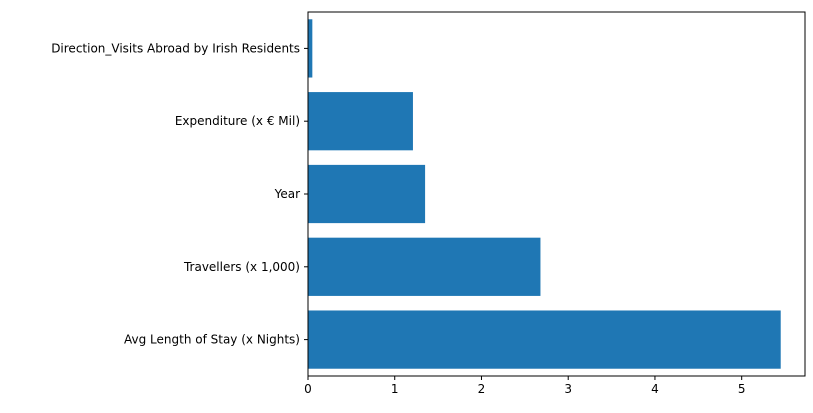 This screenshot has width=813, height=413. I want to click on x-axis: 0 1 2 3 4 5, so click(525, 386).